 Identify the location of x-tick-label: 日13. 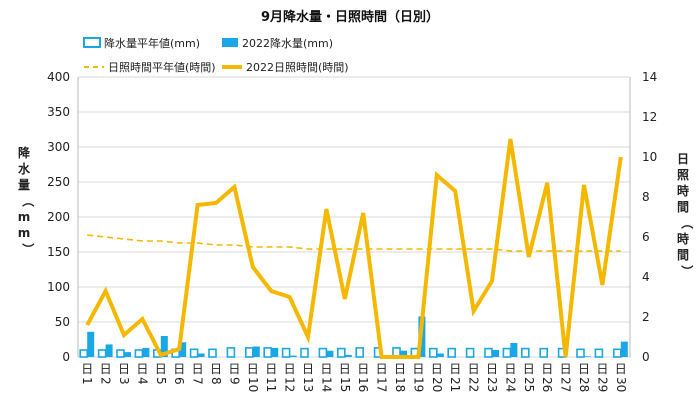
(308, 377).